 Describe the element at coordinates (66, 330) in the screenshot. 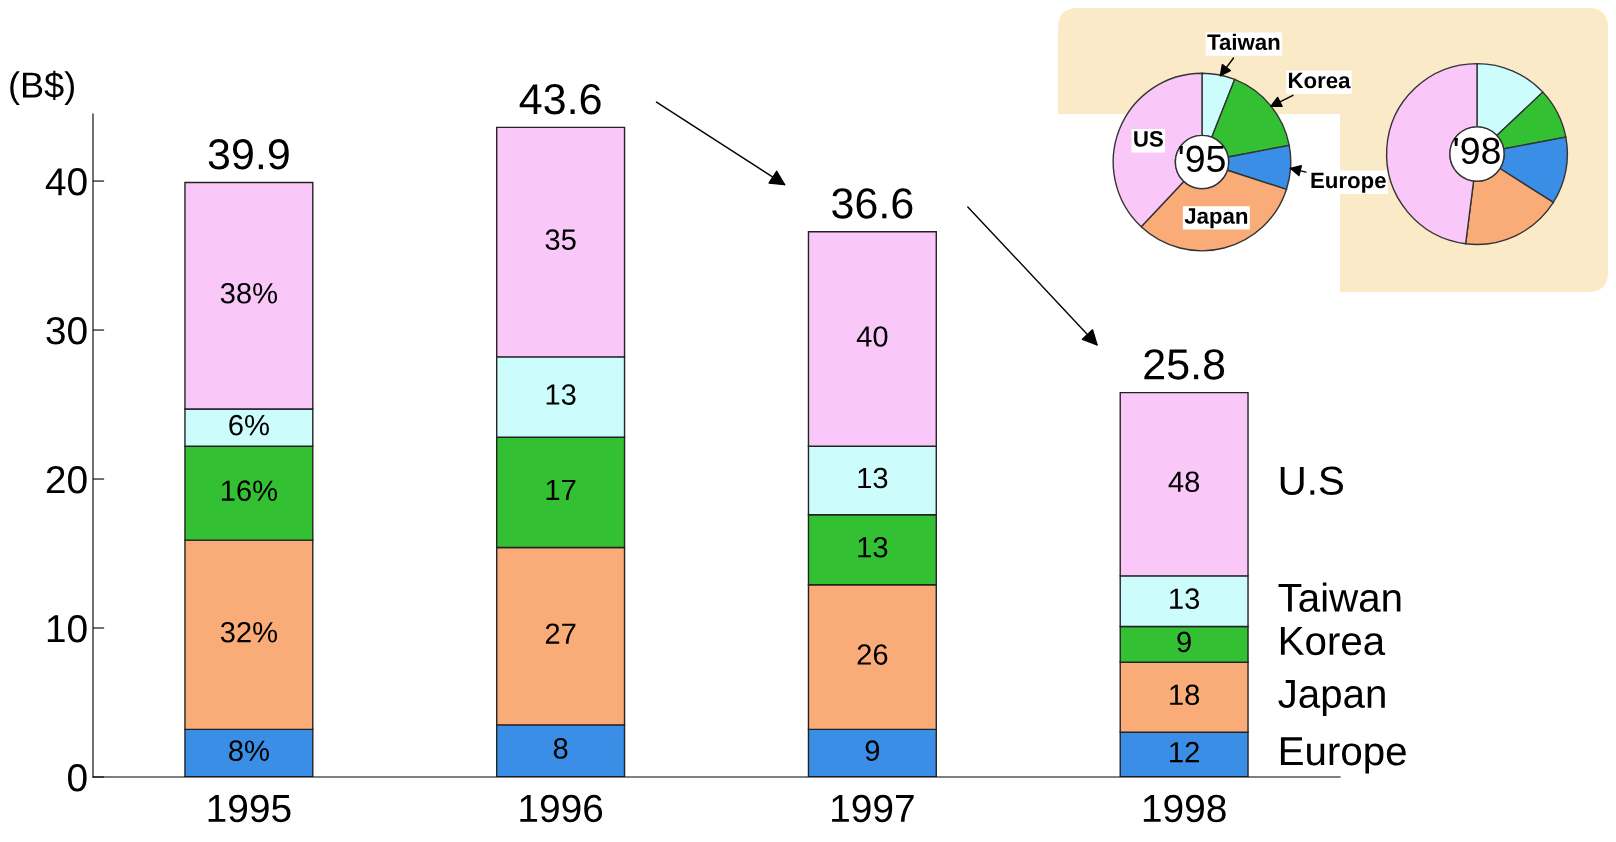

I see `y-tick-label: 30` at that location.